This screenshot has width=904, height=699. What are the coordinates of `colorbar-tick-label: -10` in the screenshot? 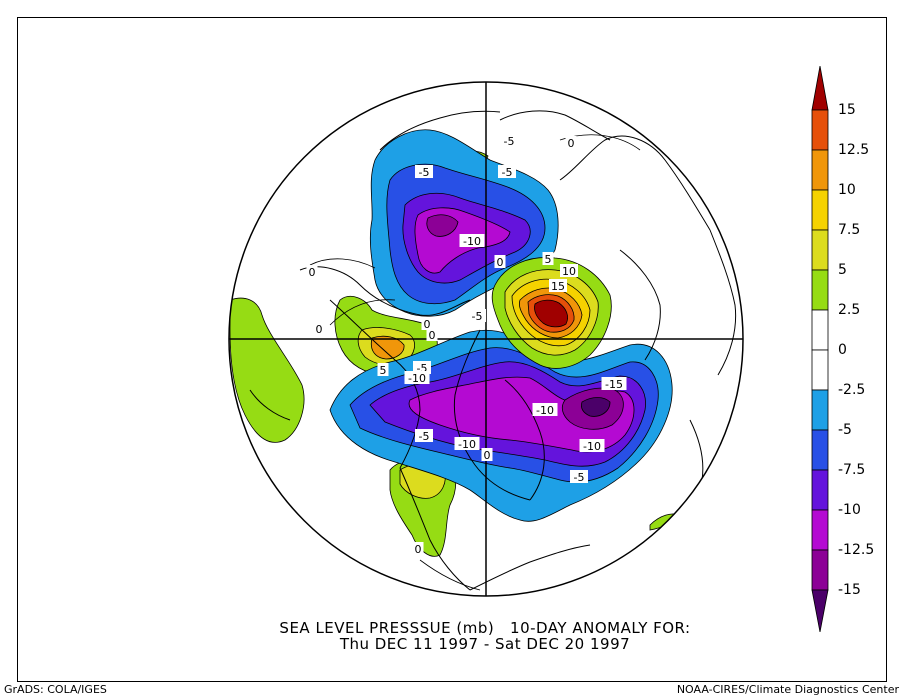 It's located at (849, 510).